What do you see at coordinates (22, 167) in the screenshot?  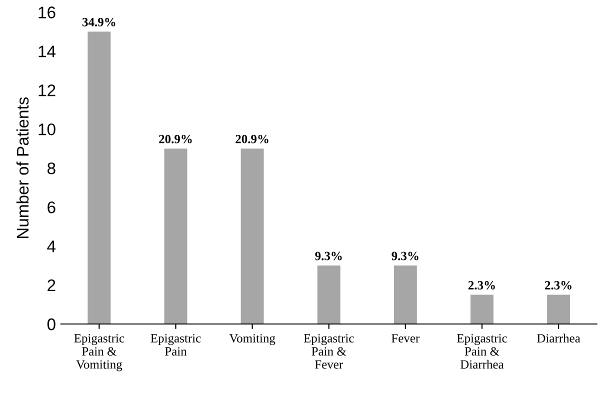 I see `y-axis-title: Number of Patients` at bounding box center [22, 167].